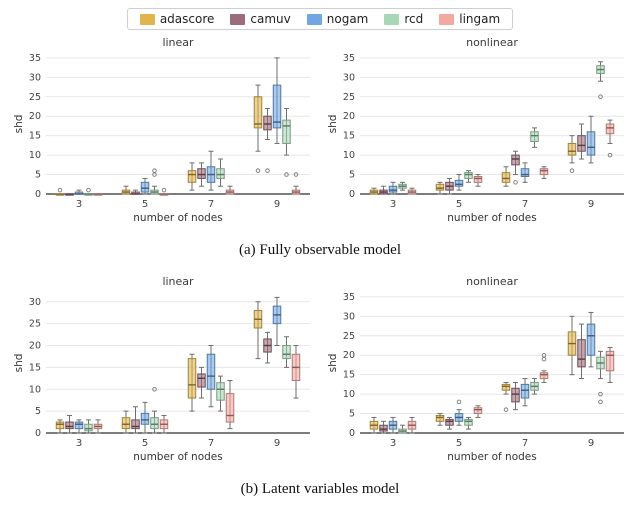 The width and height of the screenshot is (640, 521). I want to click on svg-text: 25, so click(349, 336).